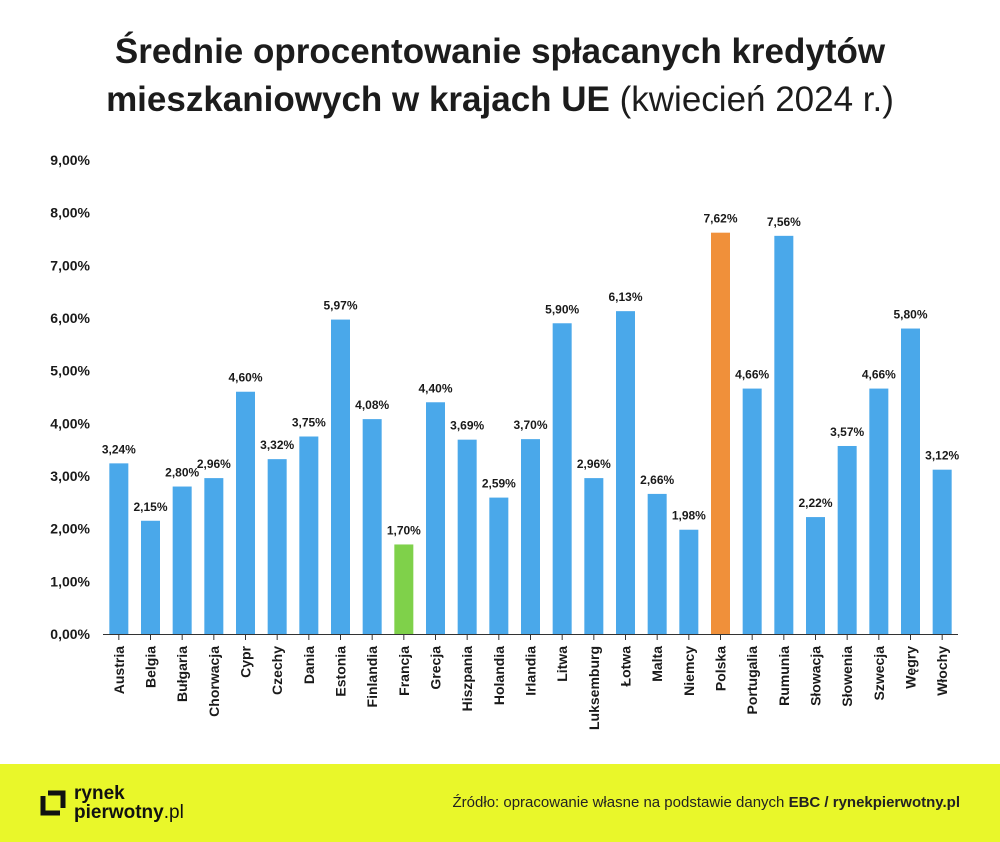 Image resolution: width=1000 pixels, height=842 pixels. What do you see at coordinates (594, 688) in the screenshot?
I see `x-tick-label: Luksemburg` at bounding box center [594, 688].